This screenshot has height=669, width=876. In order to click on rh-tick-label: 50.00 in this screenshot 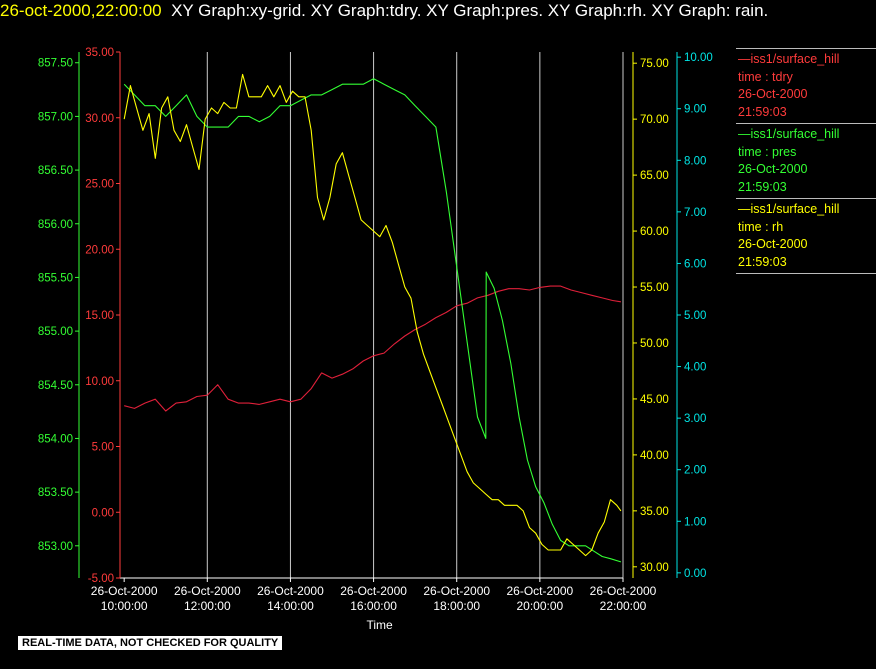, I will do `click(654, 344)`.